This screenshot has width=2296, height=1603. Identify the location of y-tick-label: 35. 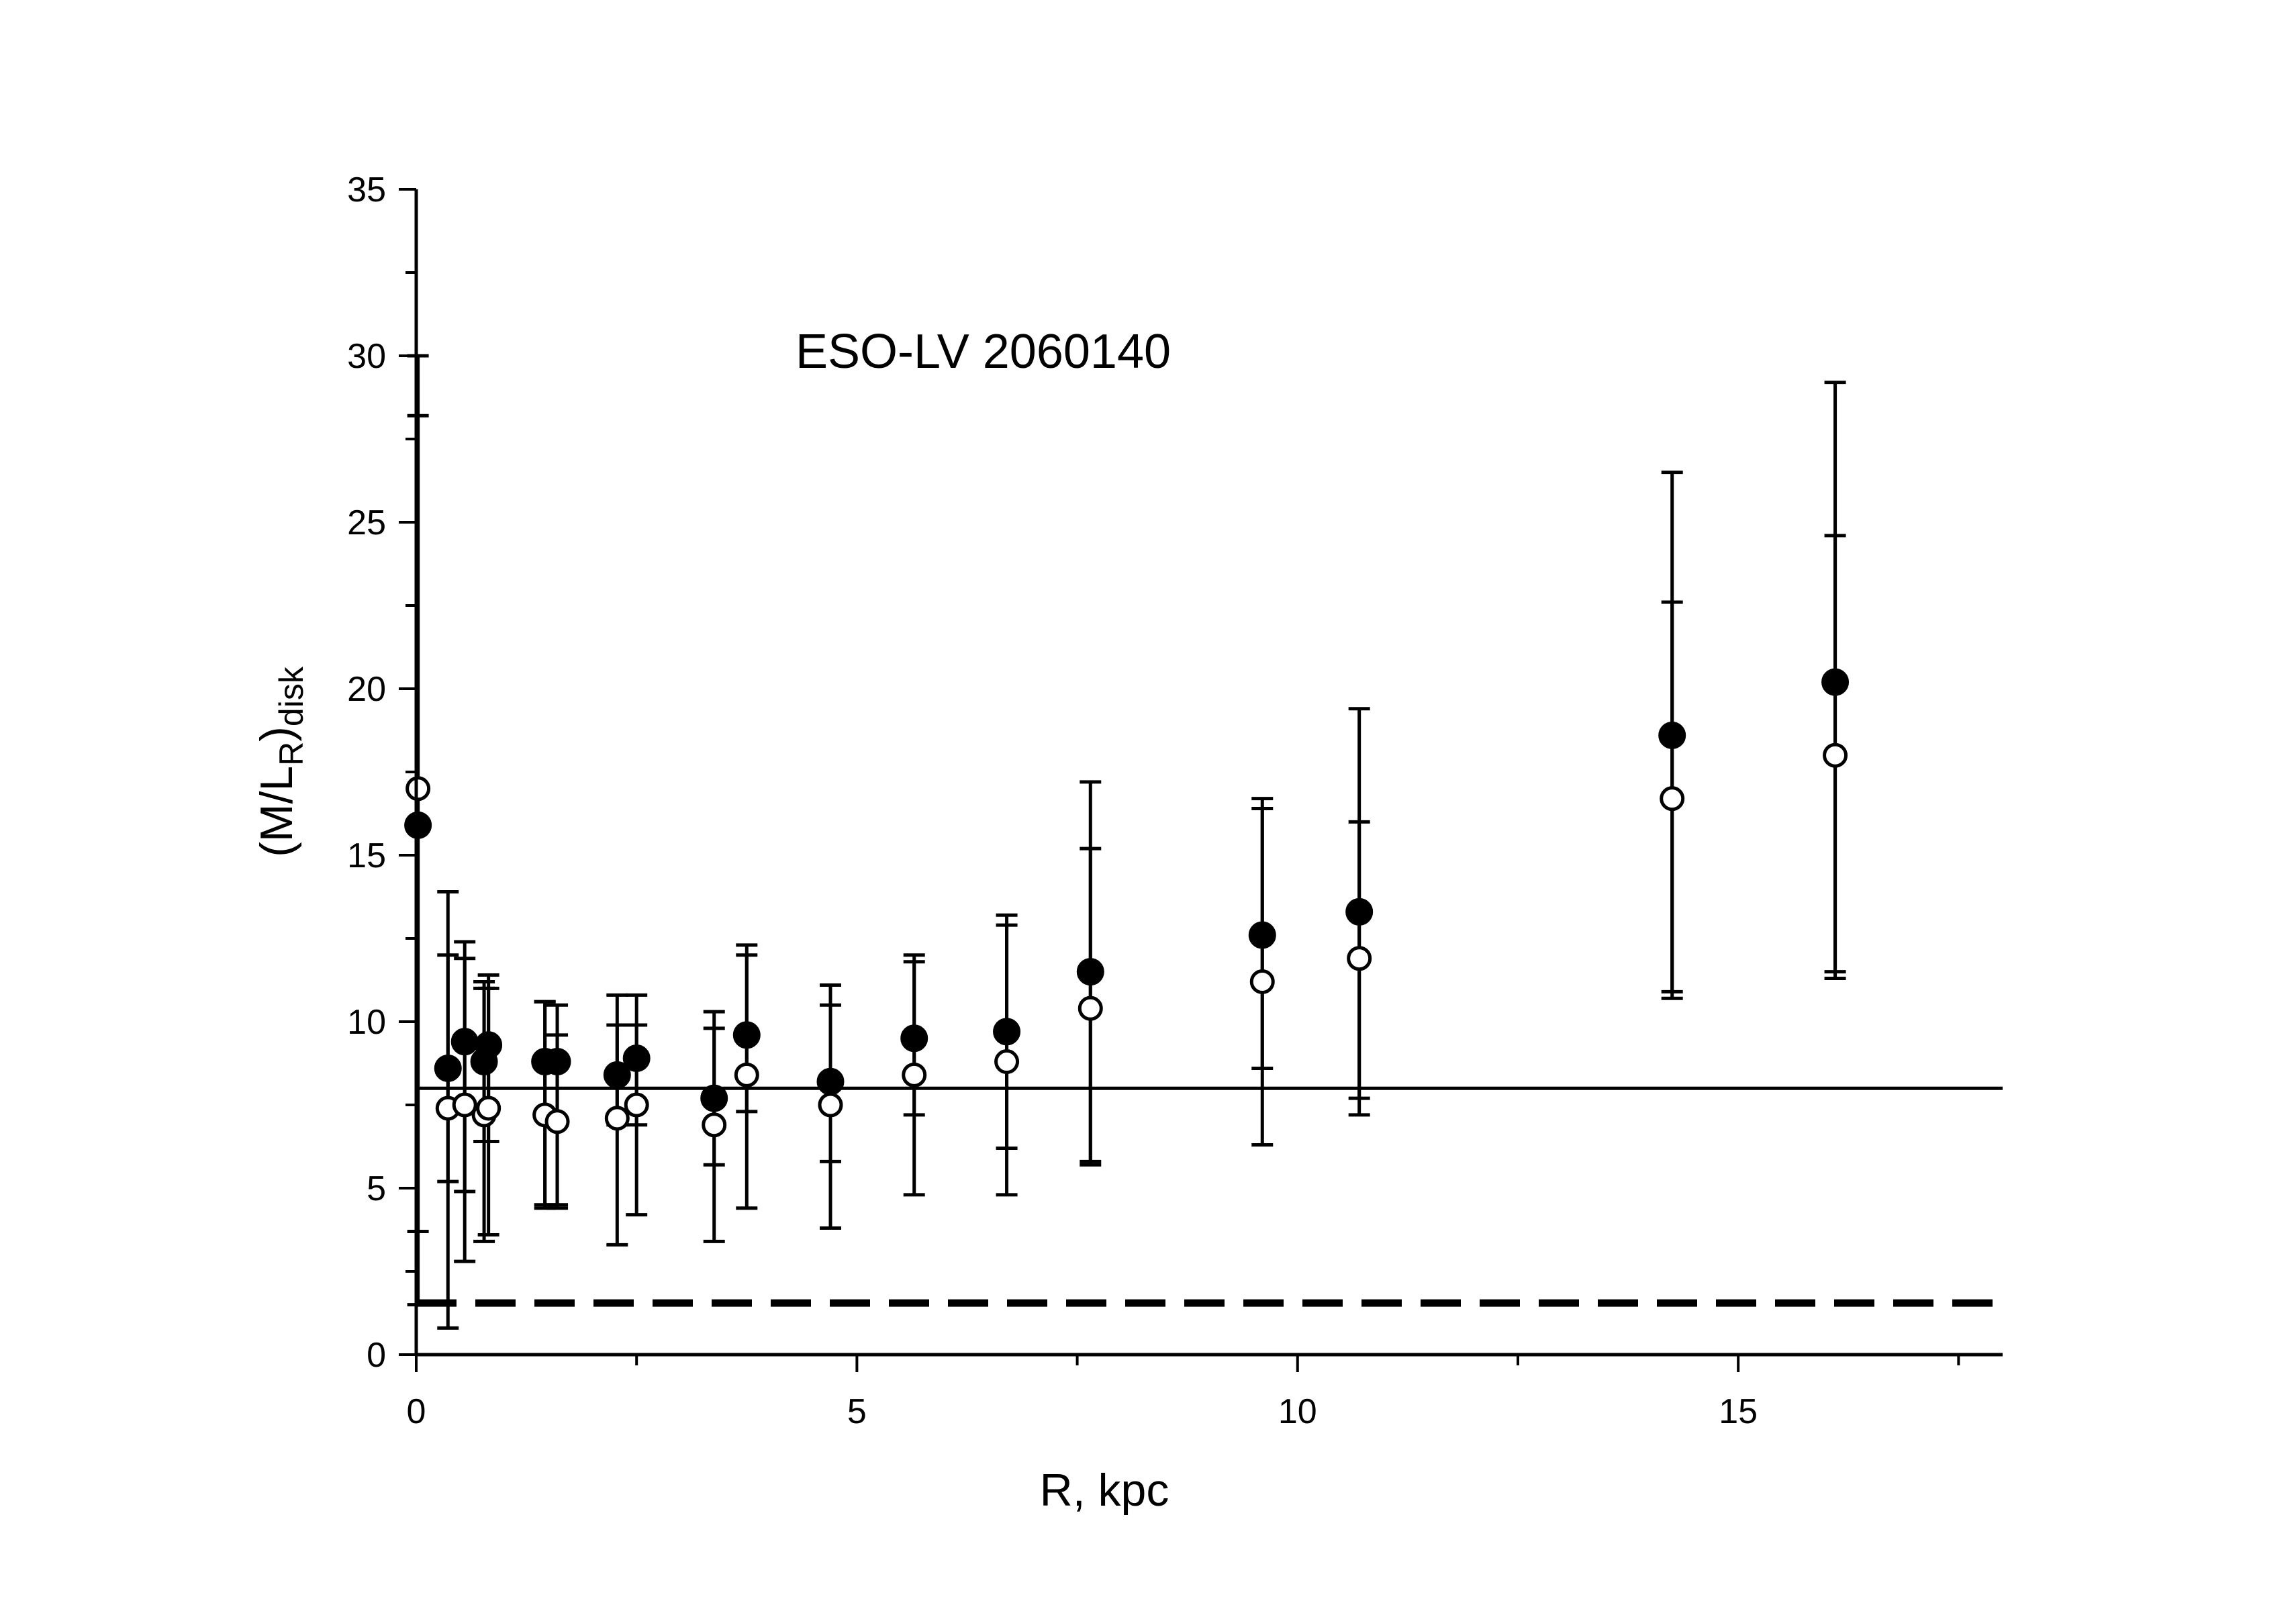
(367, 190).